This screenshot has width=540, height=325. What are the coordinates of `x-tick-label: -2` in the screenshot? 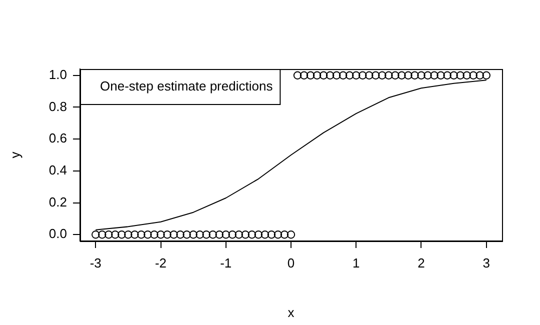 It's located at (160, 262).